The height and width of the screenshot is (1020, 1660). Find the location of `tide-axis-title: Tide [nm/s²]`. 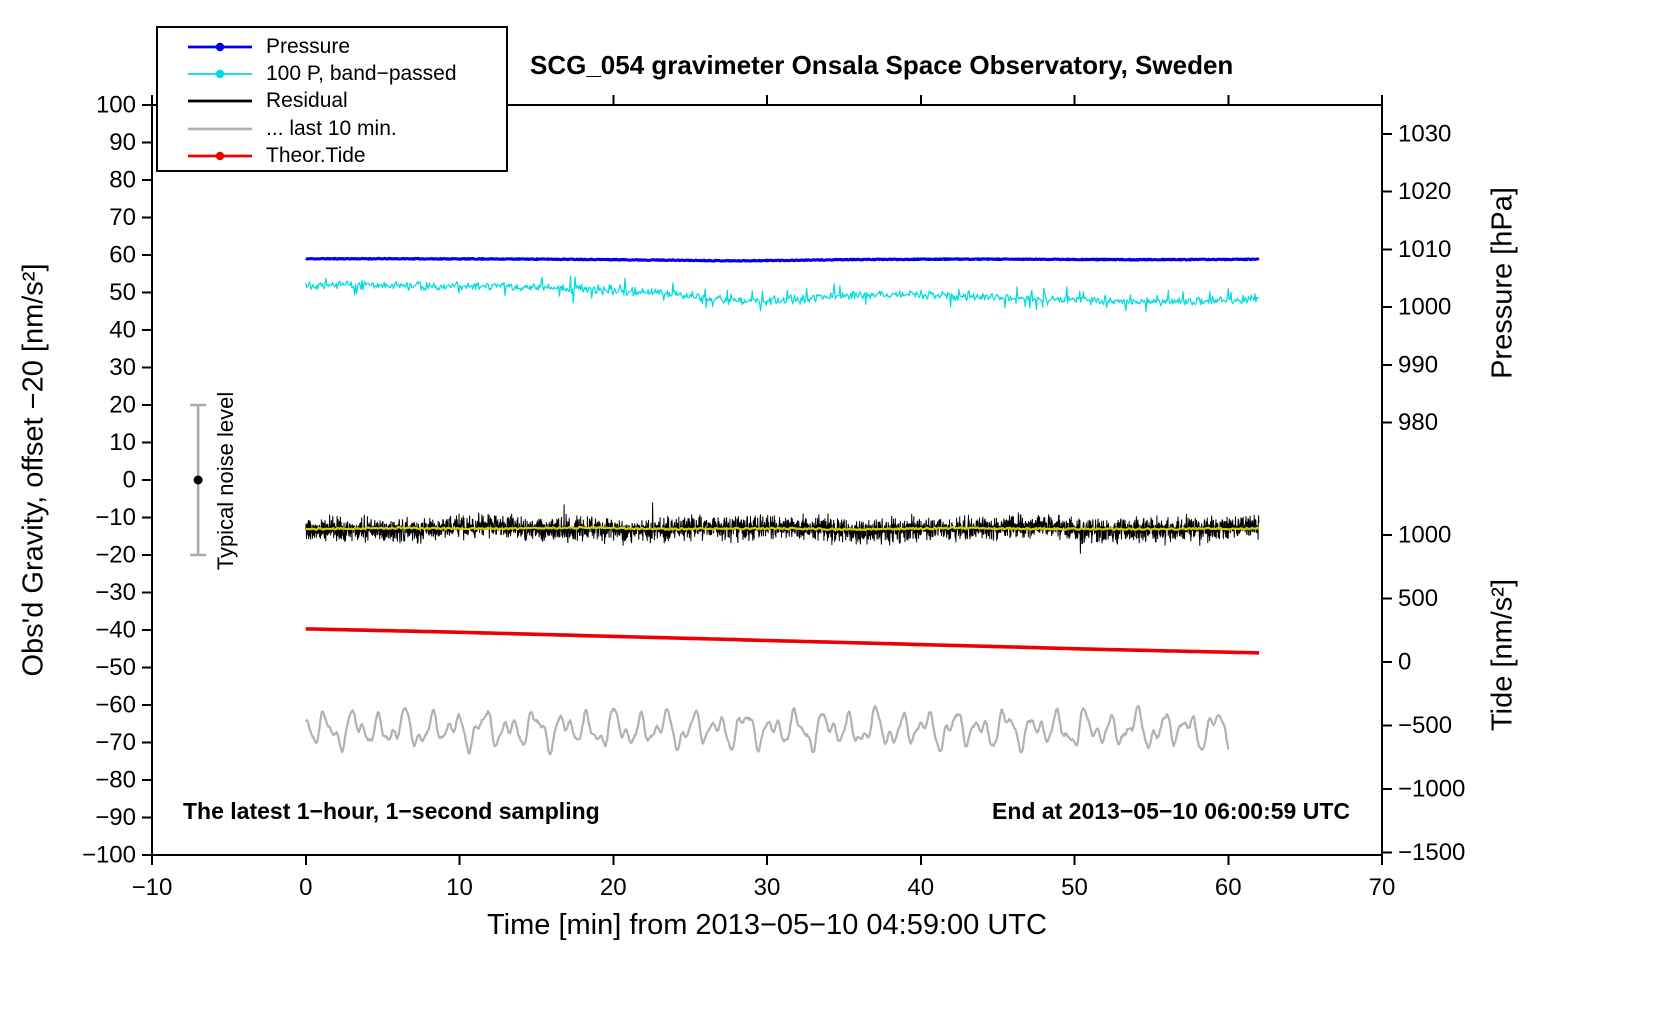

tide-axis-title: Tide [nm/s²] is located at coordinates (1502, 655).